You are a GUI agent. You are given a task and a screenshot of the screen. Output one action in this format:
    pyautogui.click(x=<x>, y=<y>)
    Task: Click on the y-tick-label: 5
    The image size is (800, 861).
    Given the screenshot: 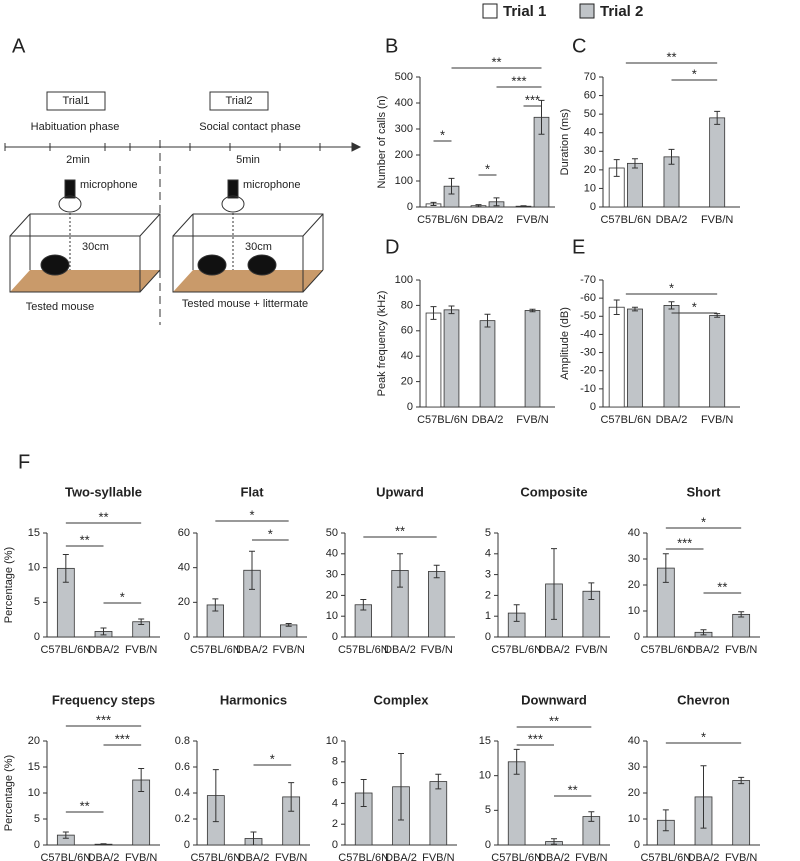 What is the action you would take?
    pyautogui.click(x=488, y=810)
    